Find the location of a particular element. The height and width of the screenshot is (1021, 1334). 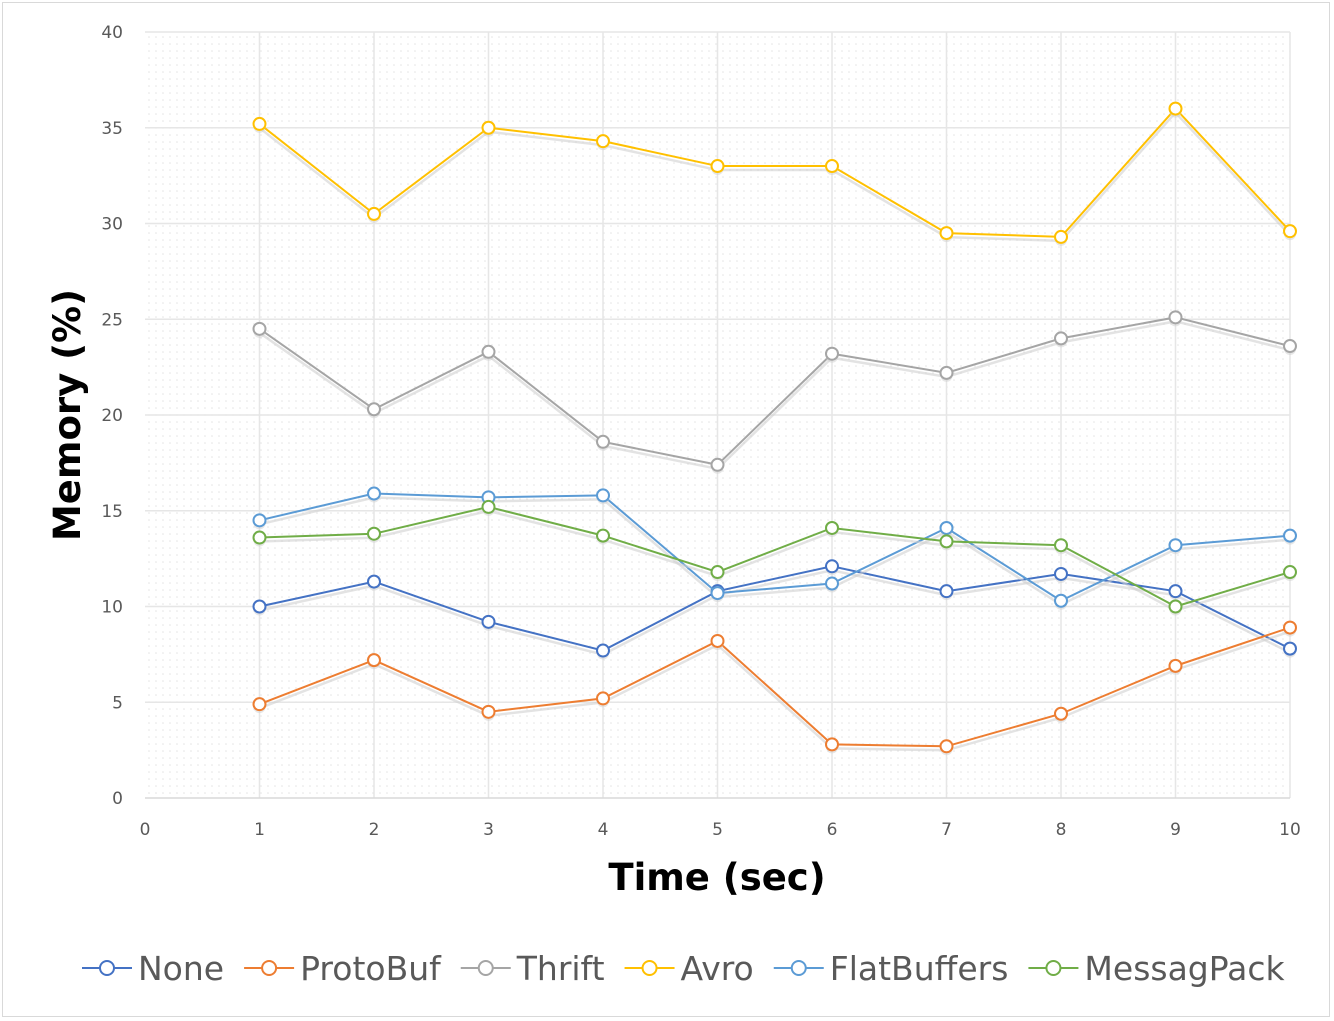

y-tick-label: 25 is located at coordinates (112, 320).